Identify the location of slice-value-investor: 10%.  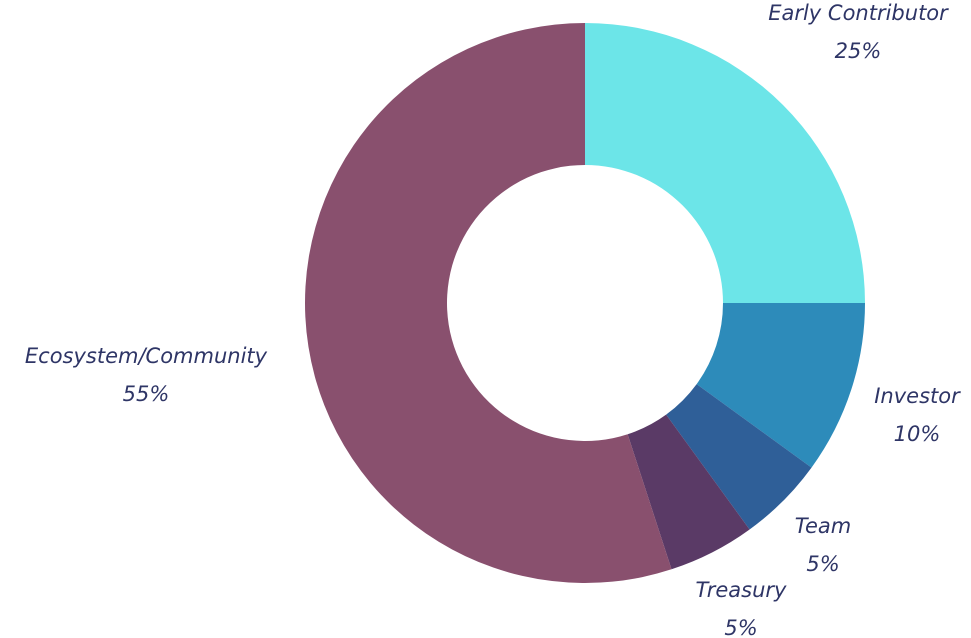
(917, 434).